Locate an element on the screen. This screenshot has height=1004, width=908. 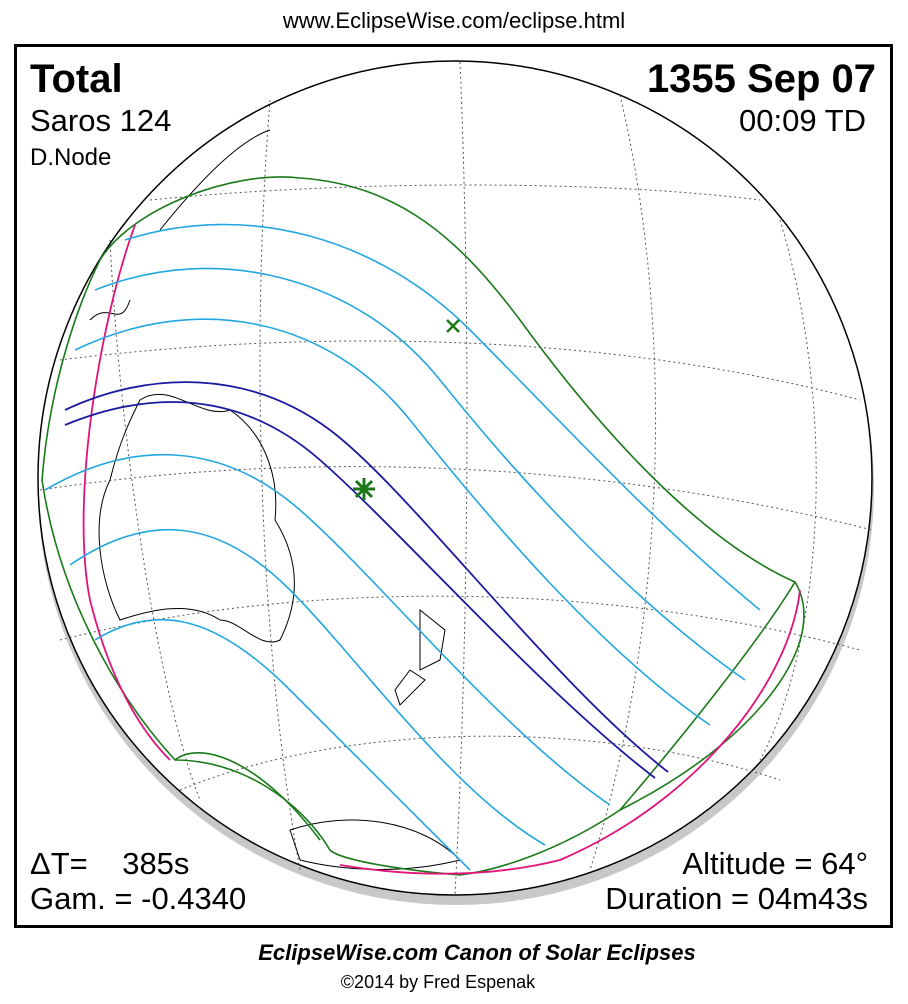
greatest-eclipse-point is located at coordinates (364, 489).